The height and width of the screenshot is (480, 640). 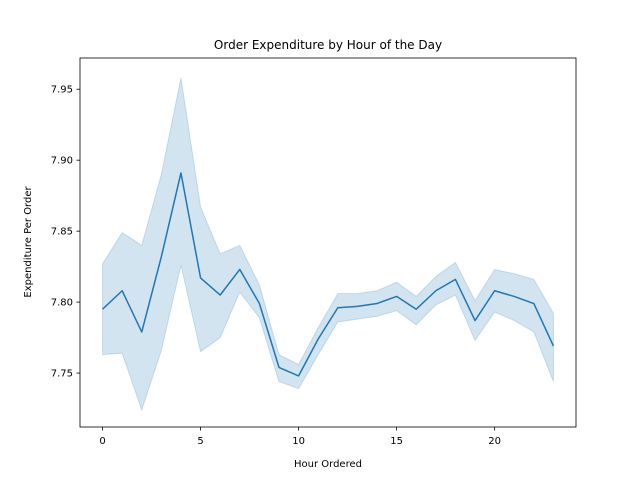 What do you see at coordinates (102, 441) in the screenshot?
I see `x-tick-label: 0` at bounding box center [102, 441].